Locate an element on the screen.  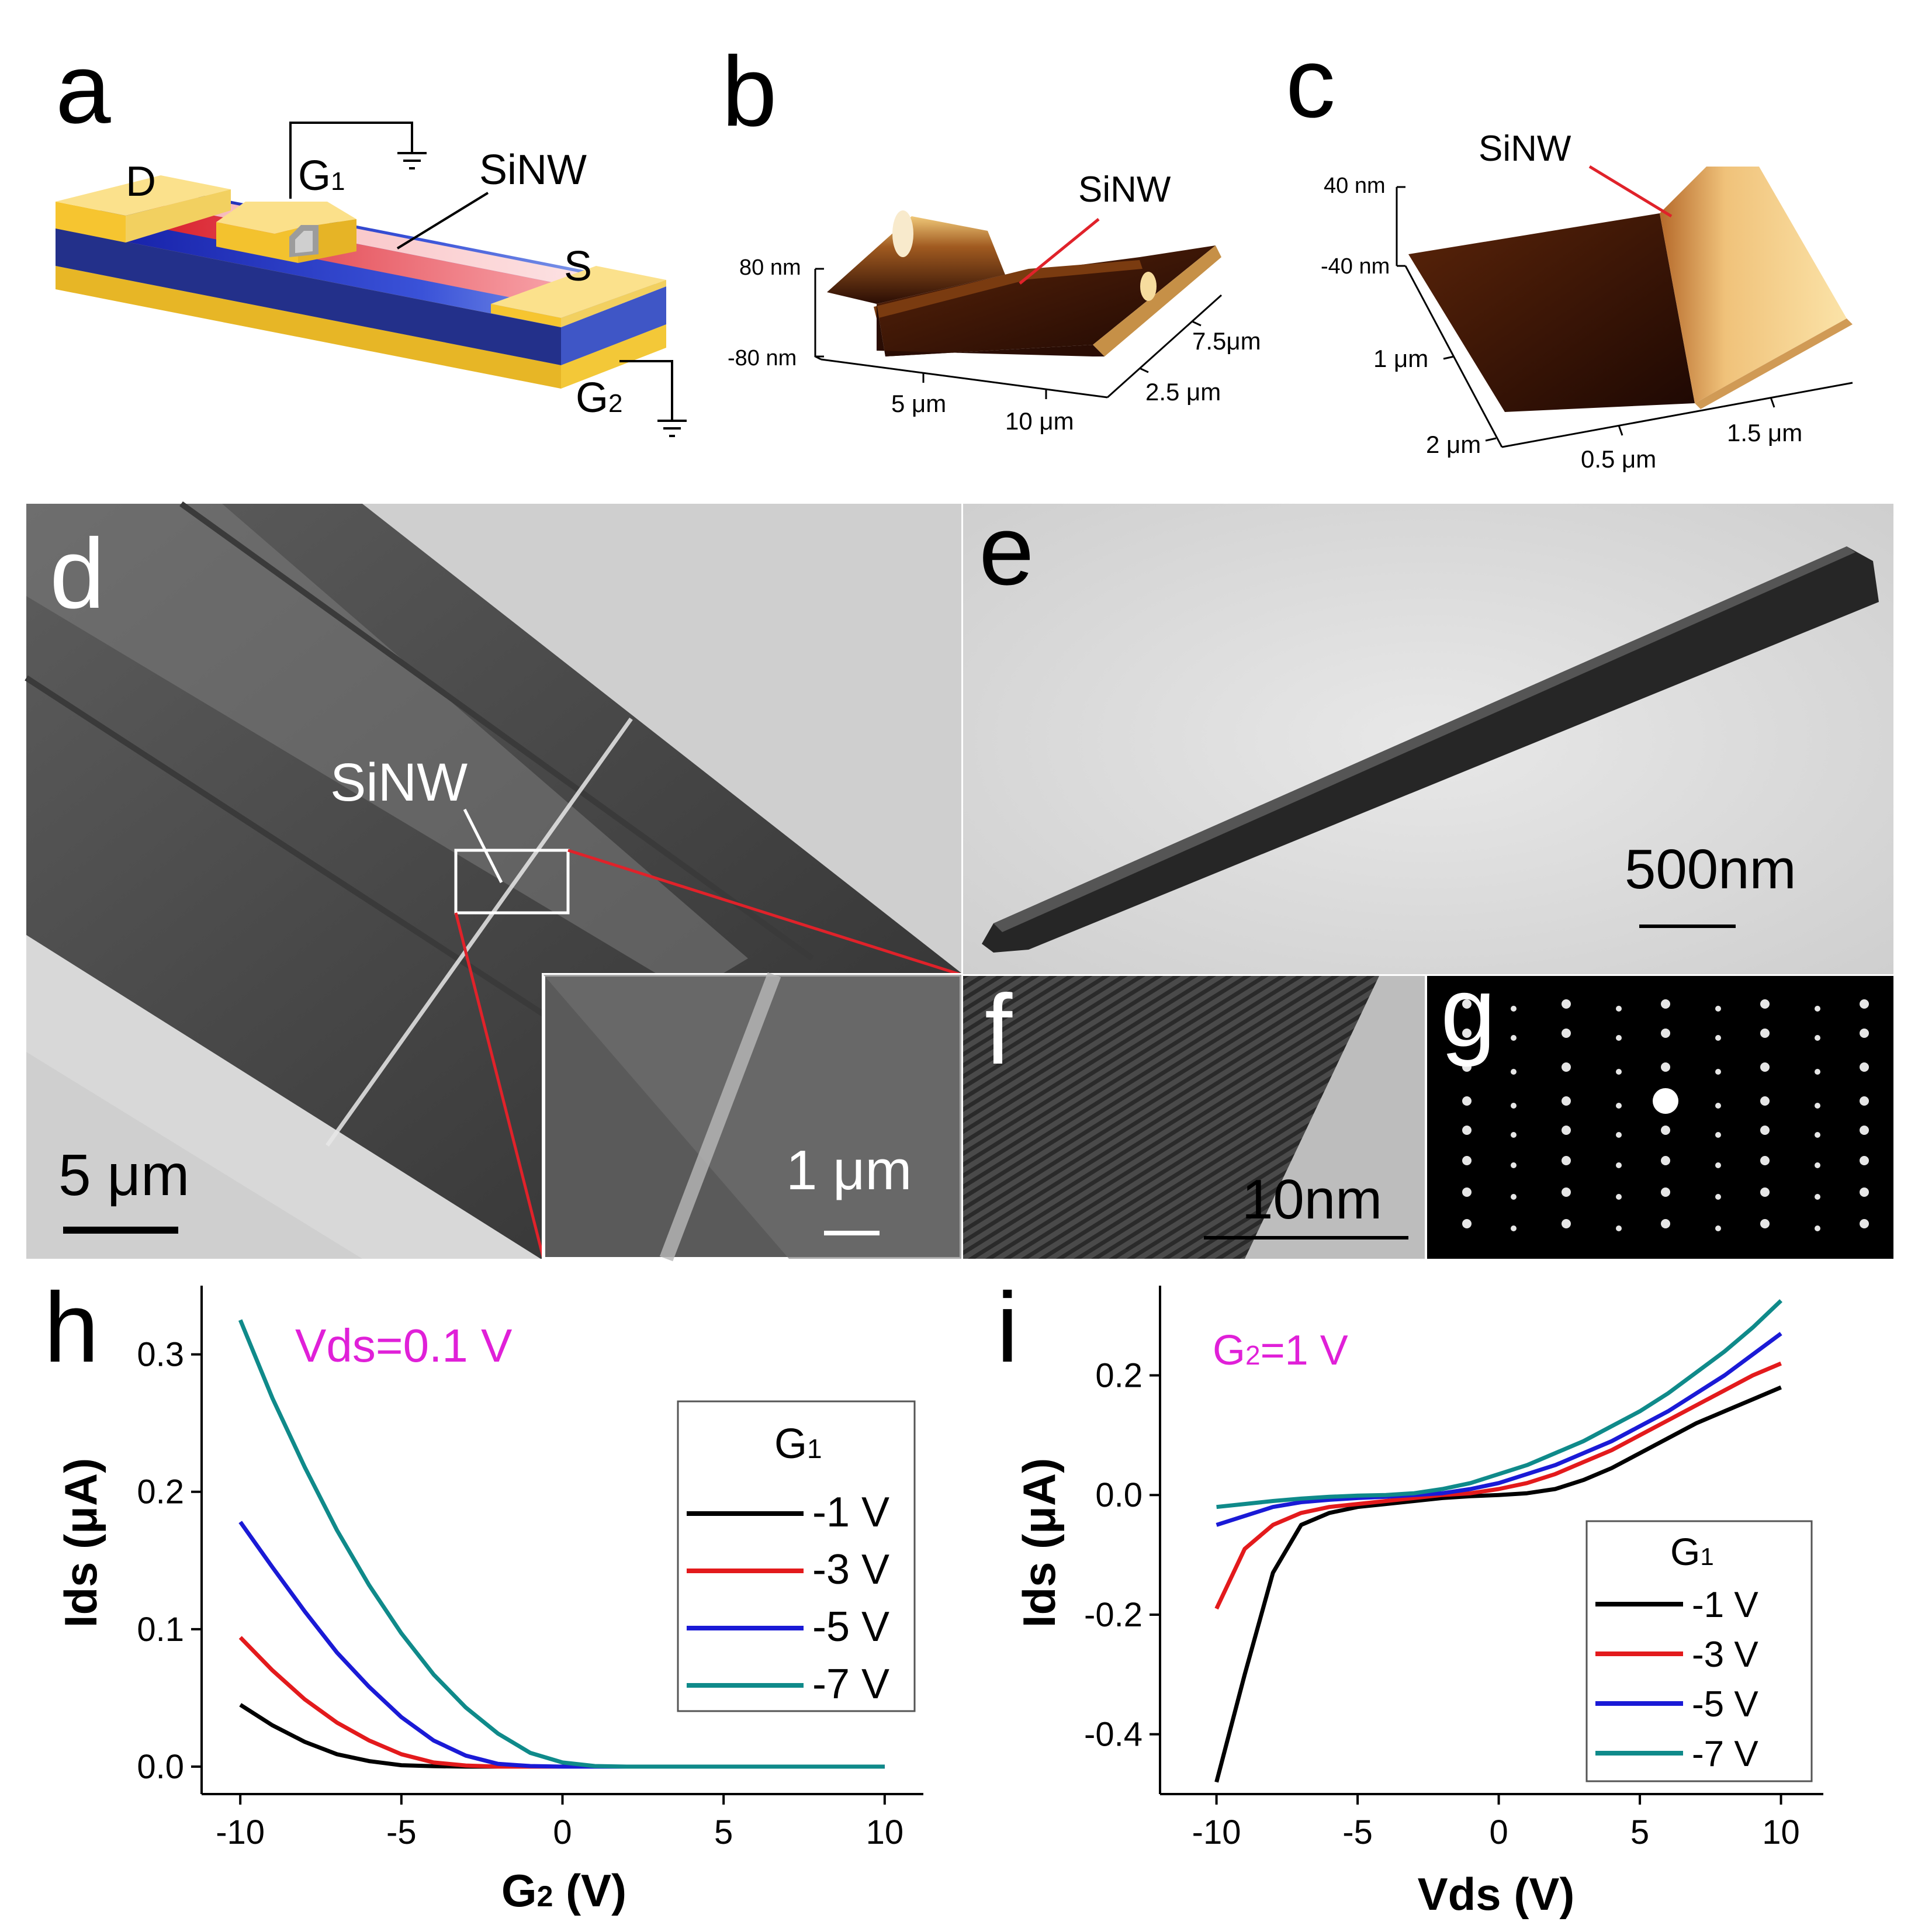
afm-c-ridge is located at coordinates (1753, 285).